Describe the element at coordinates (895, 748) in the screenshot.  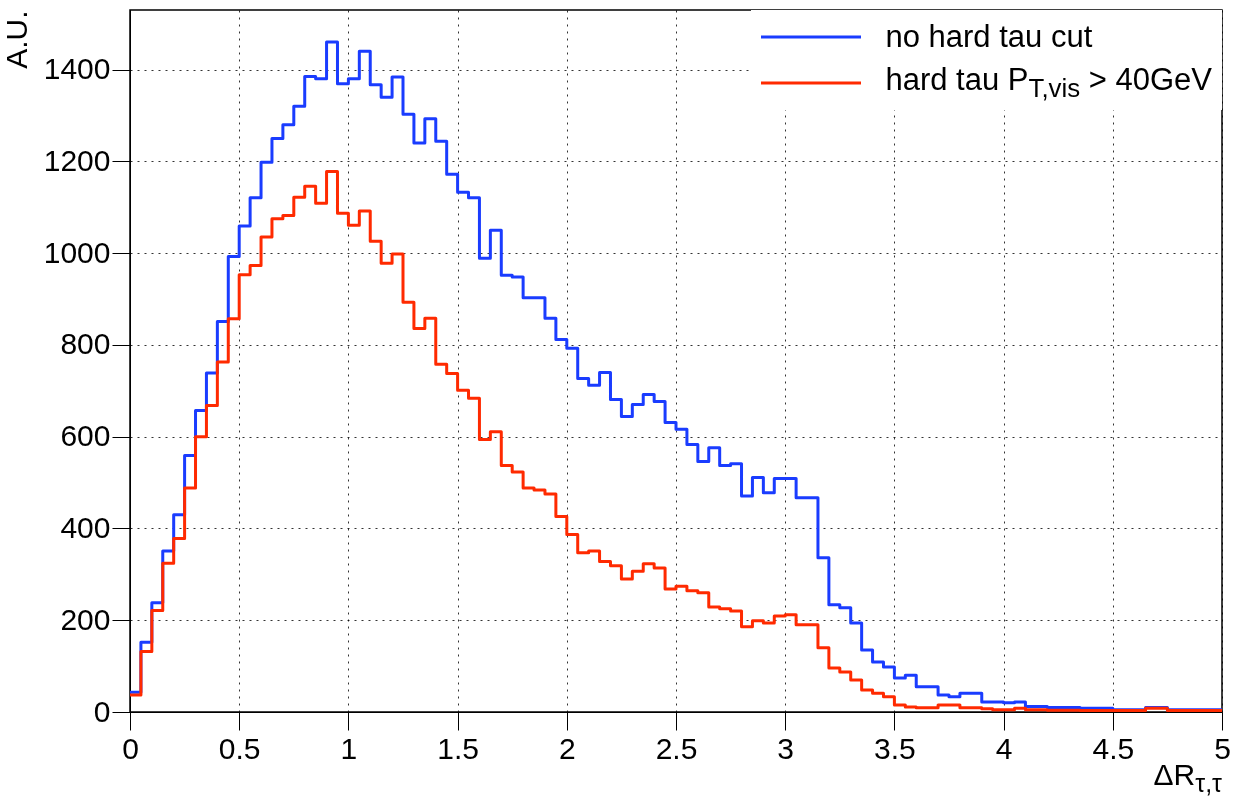
I see `x-tick-label: 3.5` at that location.